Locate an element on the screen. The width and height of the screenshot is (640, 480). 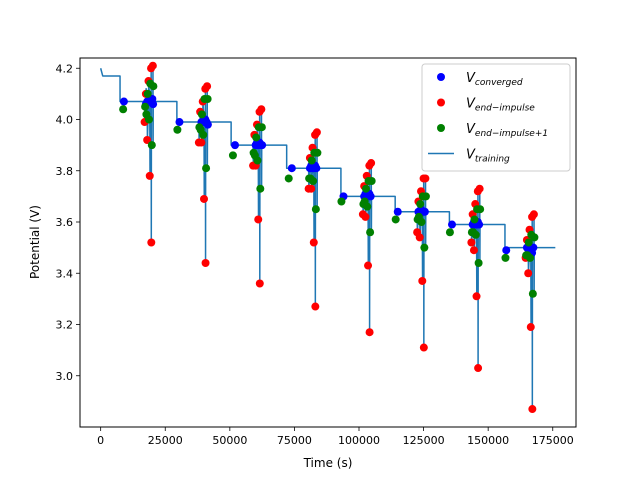
legend-entry-label: Vend−impulse is located at coordinates (500, 105).